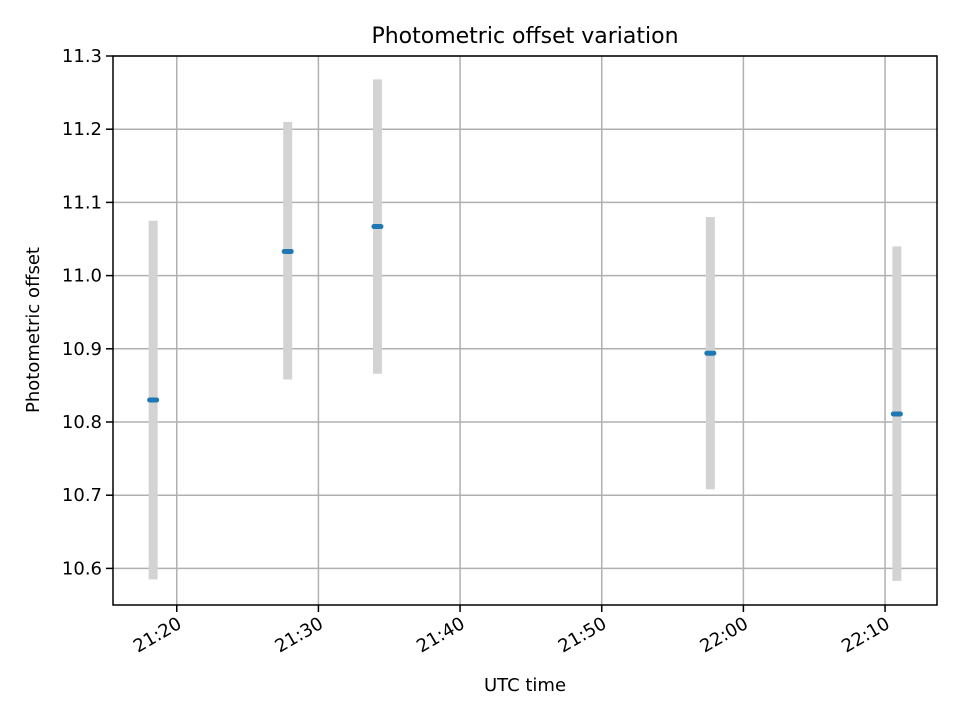  What do you see at coordinates (82, 495) in the screenshot?
I see `y-tick-label: 10.7` at bounding box center [82, 495].